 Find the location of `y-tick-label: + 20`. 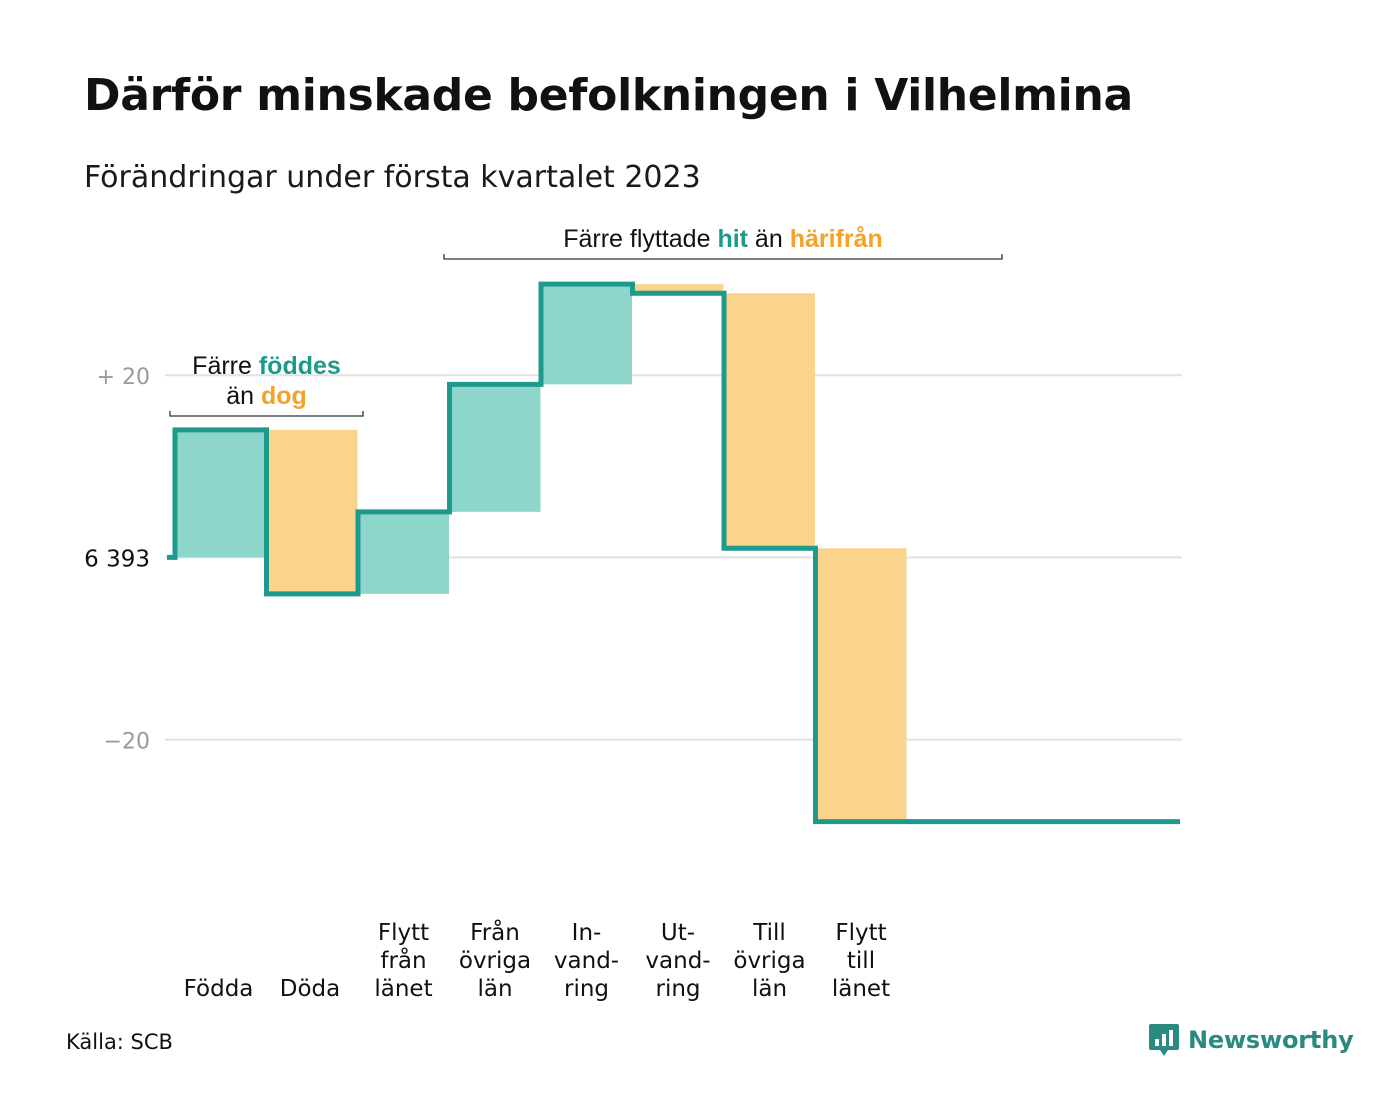

y-tick-label: + 20 is located at coordinates (123, 377).